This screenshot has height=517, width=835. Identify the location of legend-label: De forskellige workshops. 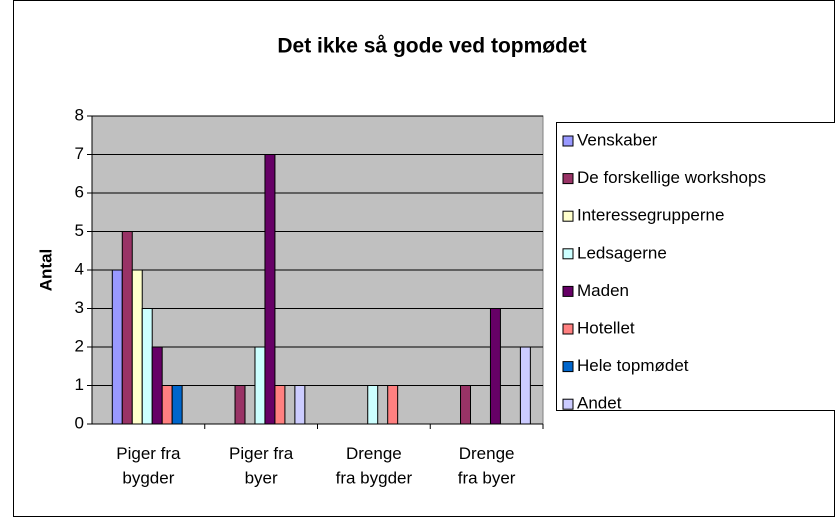
(671, 177).